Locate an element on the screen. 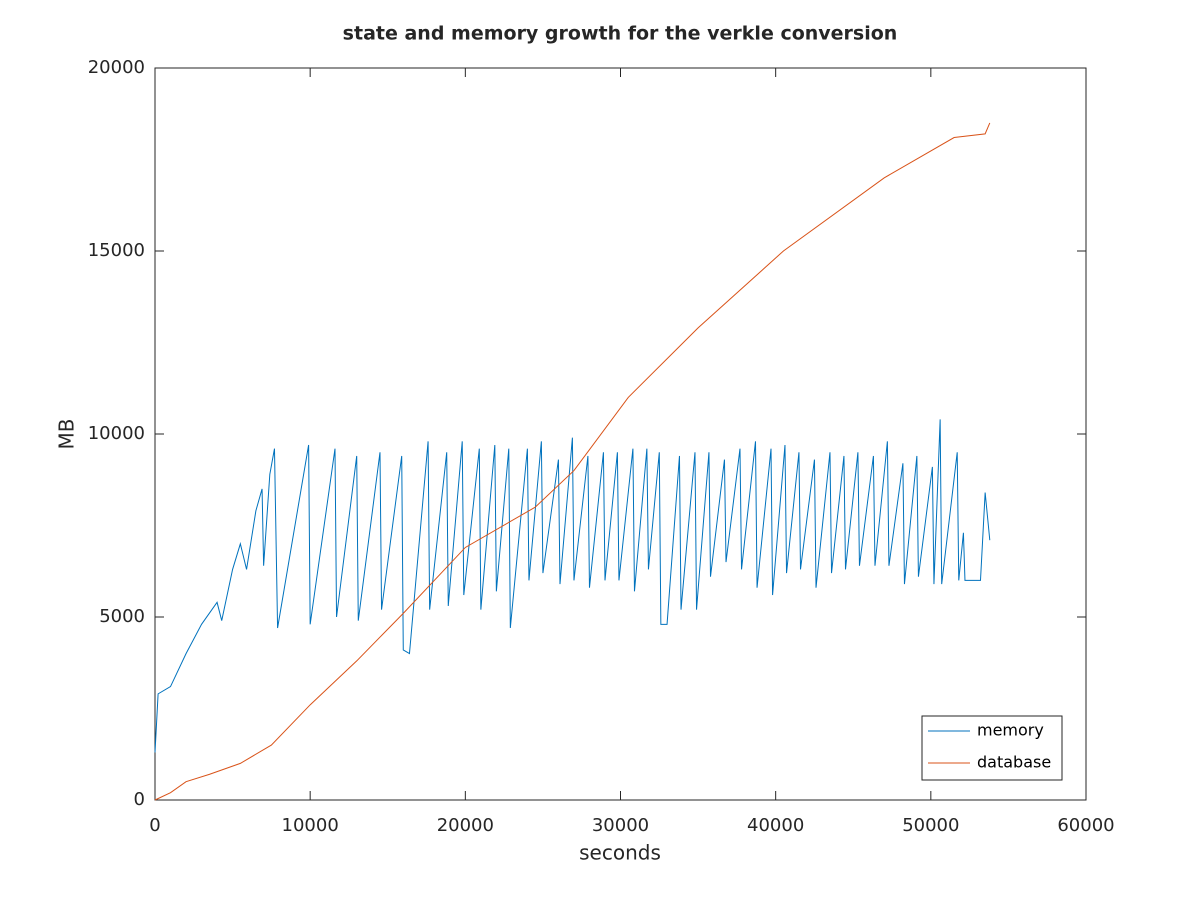  y-tick-label: 10000 is located at coordinates (116, 433).